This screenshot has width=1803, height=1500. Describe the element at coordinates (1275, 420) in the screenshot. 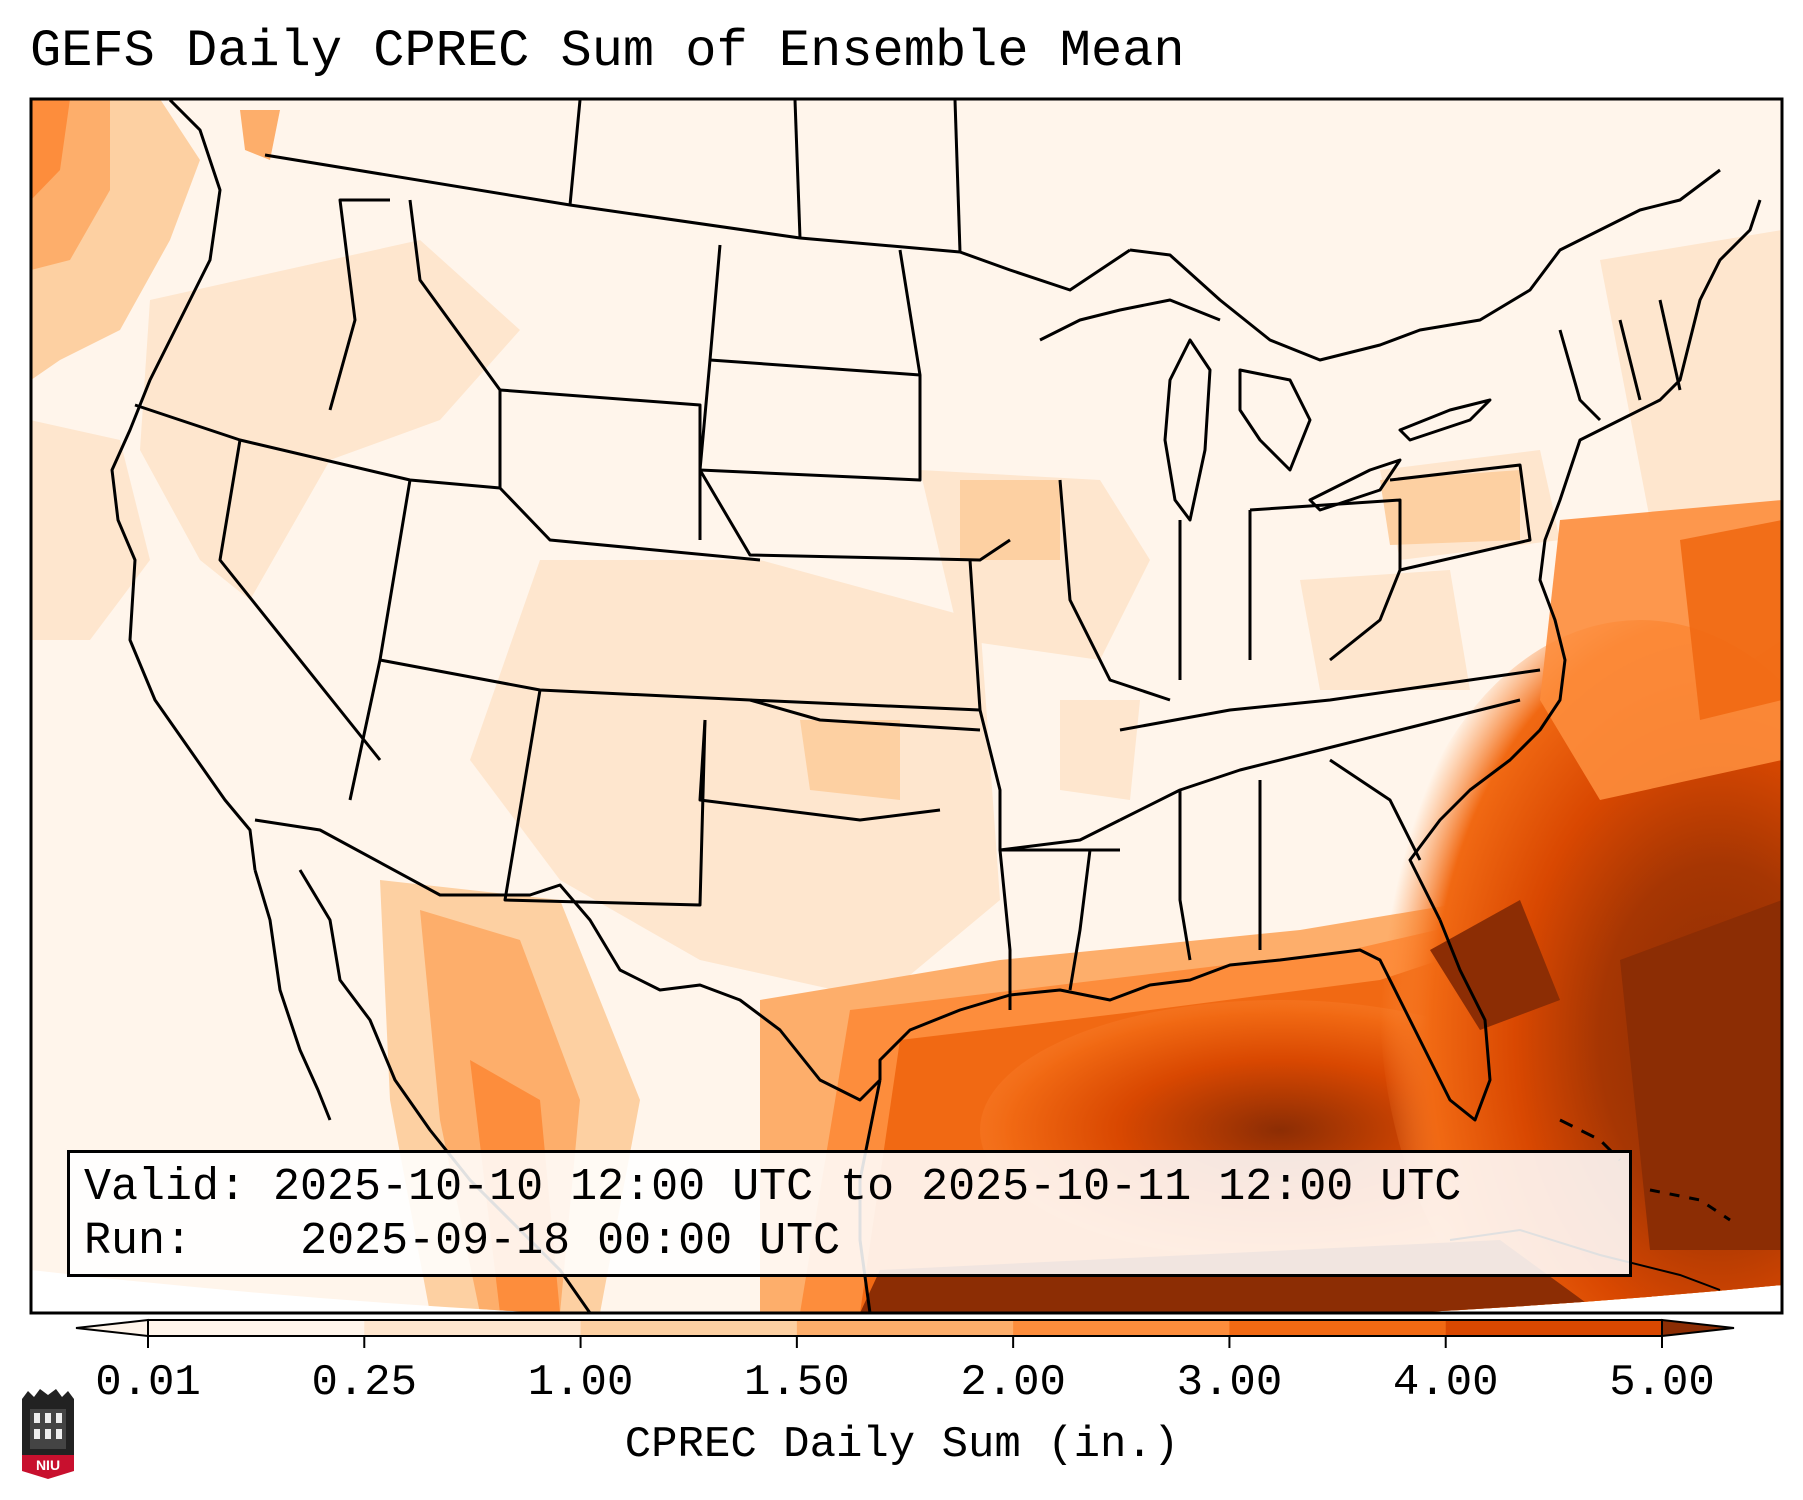

I see `lake-huron` at that location.